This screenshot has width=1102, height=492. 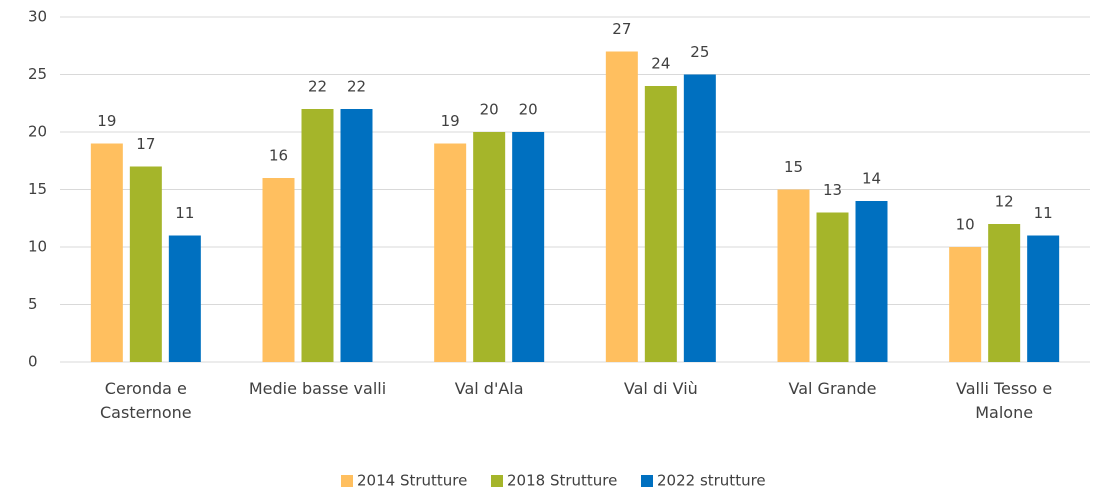 I want to click on x-tick-label: Val di Viù, so click(x=660, y=388).